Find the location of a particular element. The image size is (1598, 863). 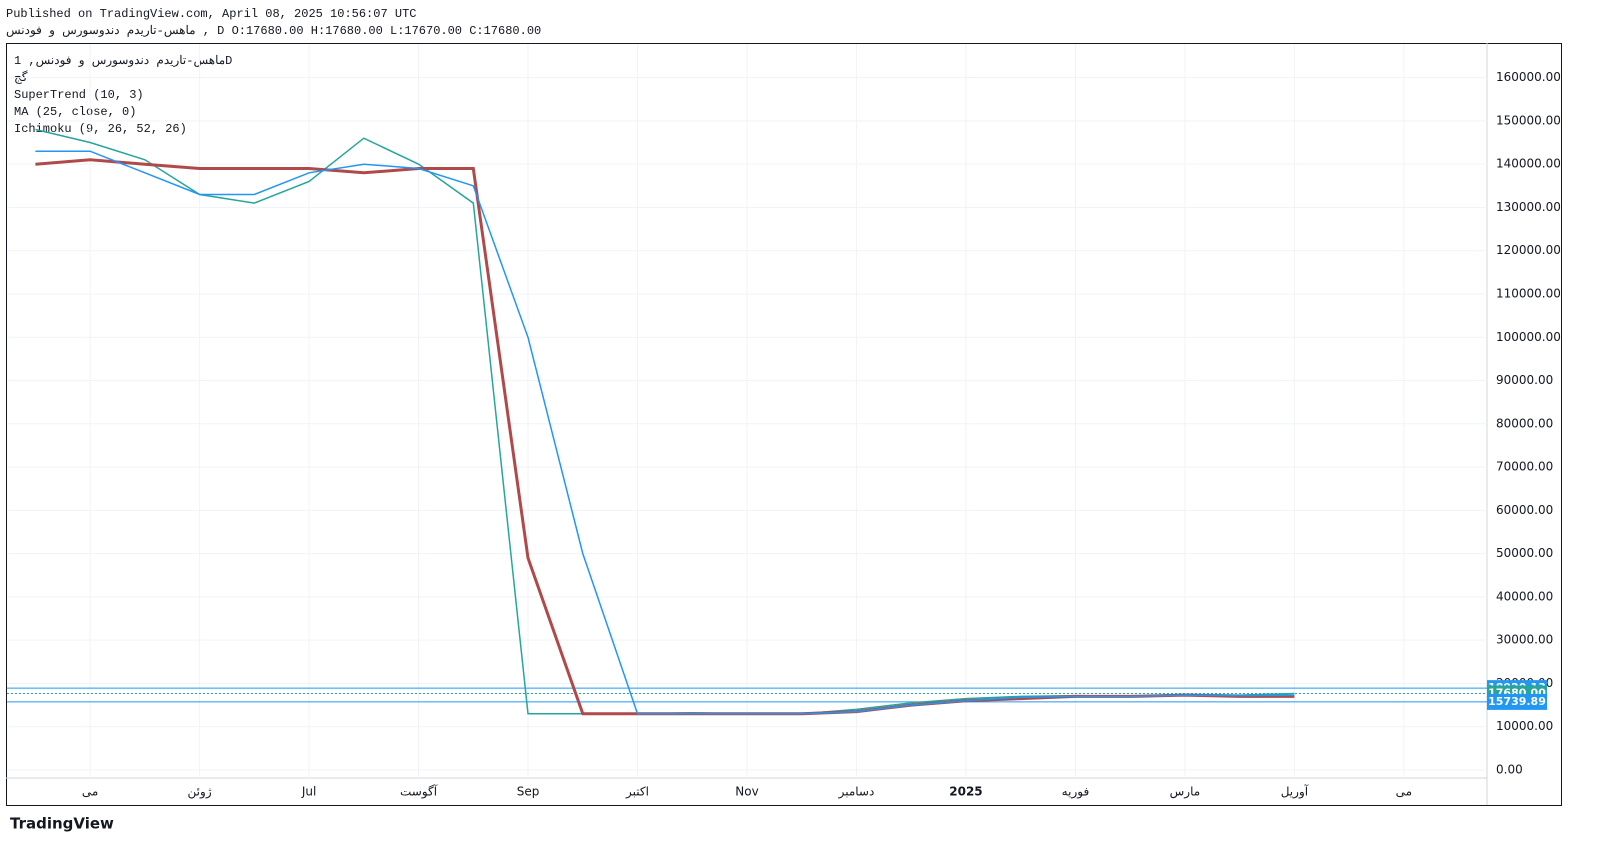

legend-item: SuperTrend (10, 3) is located at coordinates (79, 95).